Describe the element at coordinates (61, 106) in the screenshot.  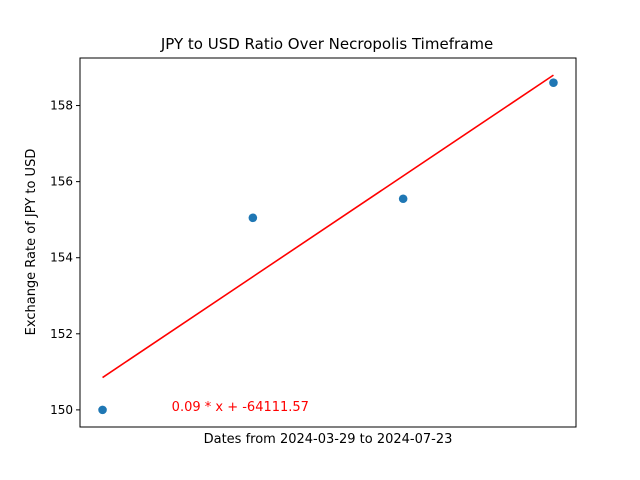
I see `y-tick-label: 158` at that location.